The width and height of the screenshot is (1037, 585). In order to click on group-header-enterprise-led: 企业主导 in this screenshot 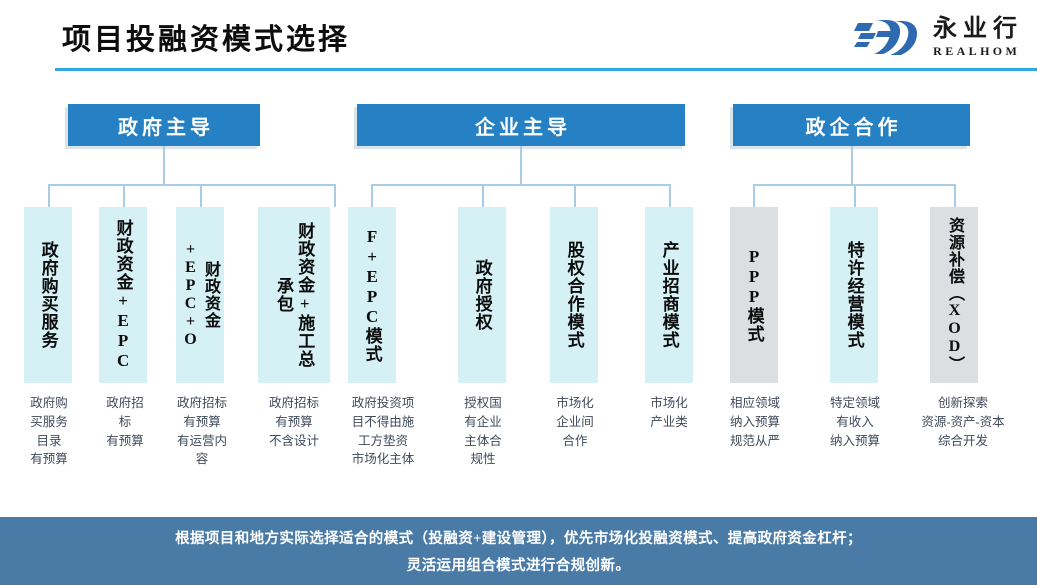, I will do `click(521, 125)`.